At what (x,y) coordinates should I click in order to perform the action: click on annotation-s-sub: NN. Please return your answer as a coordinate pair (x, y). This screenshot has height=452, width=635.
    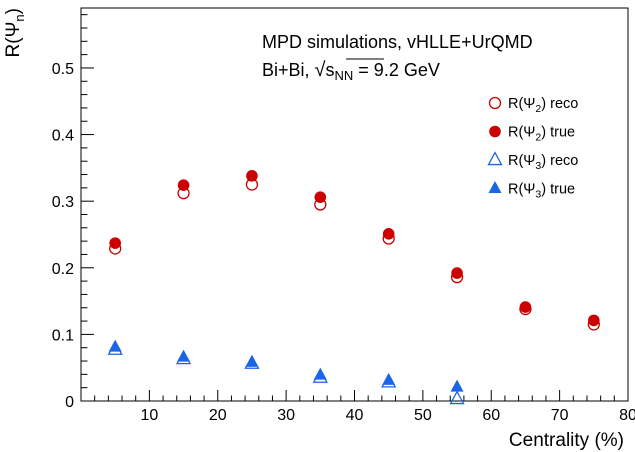
    Looking at the image, I should click on (344, 75).